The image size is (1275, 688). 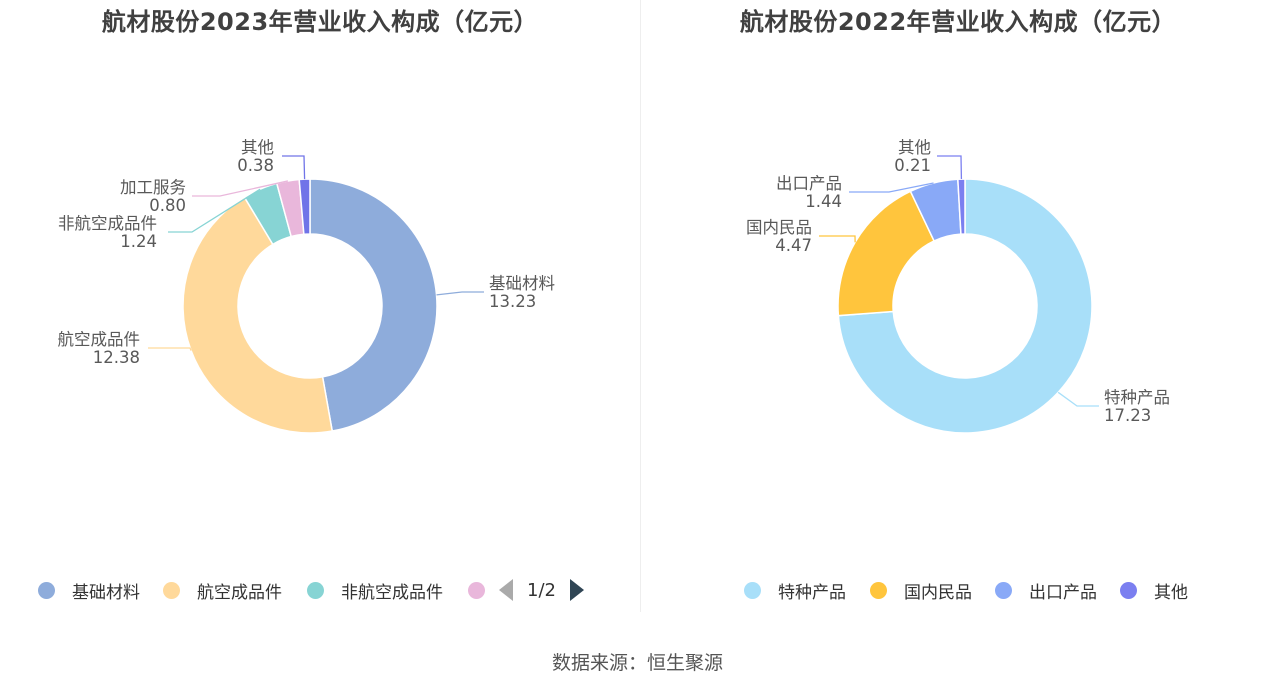 What do you see at coordinates (138, 241) in the screenshot?
I see `slice-value-label: 1.24` at bounding box center [138, 241].